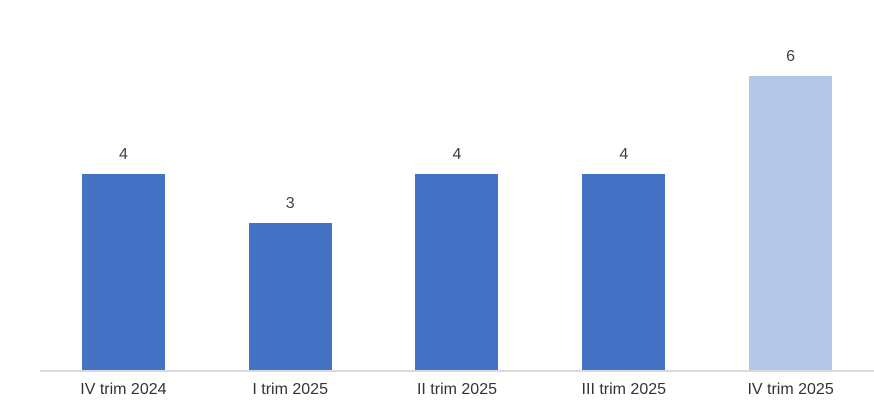  I want to click on category-label: II trim 2025, so click(456, 389).